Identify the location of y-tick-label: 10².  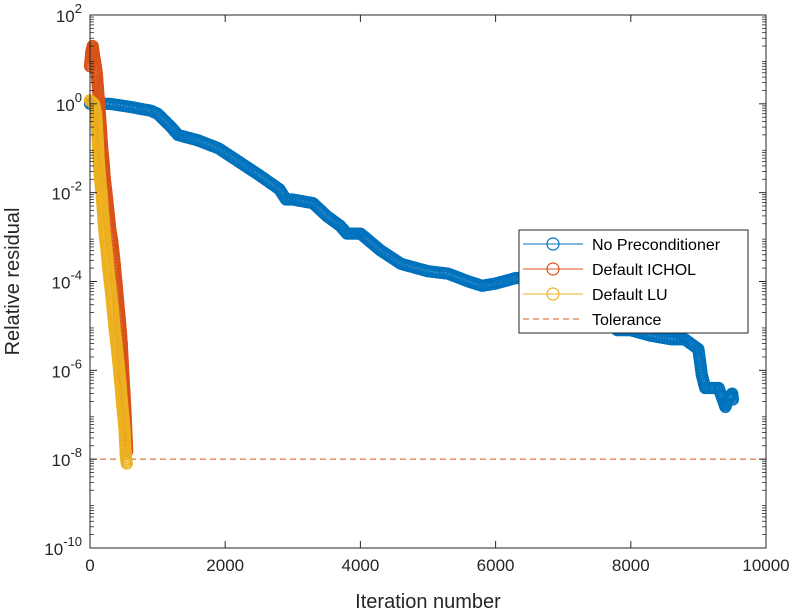
(69, 13).